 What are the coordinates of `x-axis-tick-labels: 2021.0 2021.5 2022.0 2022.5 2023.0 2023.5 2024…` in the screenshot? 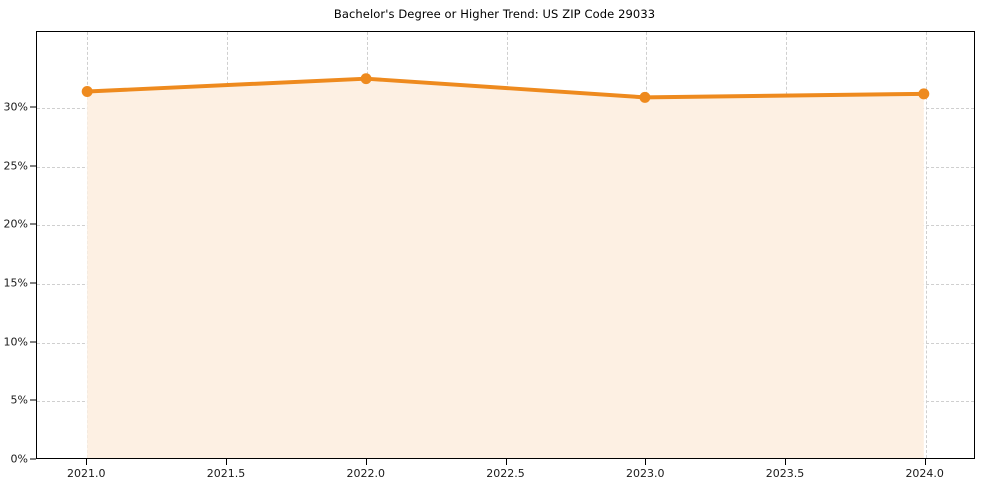 It's located at (505, 474).